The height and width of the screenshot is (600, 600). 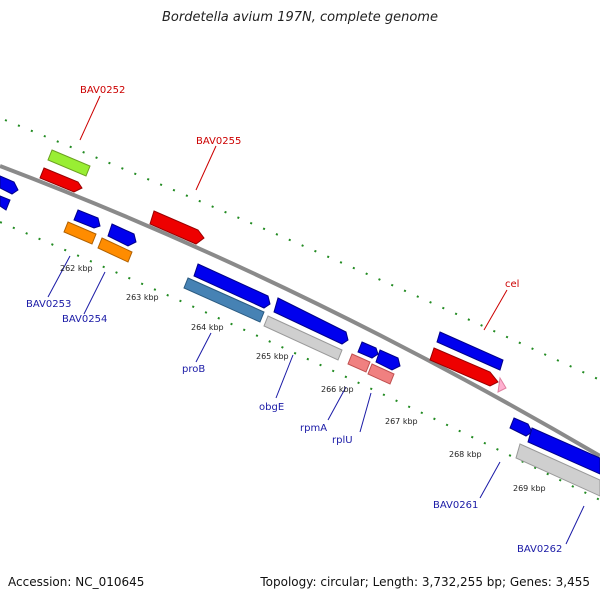 What do you see at coordinates (465, 454) in the screenshot?
I see `tick-268: 268 kbp` at bounding box center [465, 454].